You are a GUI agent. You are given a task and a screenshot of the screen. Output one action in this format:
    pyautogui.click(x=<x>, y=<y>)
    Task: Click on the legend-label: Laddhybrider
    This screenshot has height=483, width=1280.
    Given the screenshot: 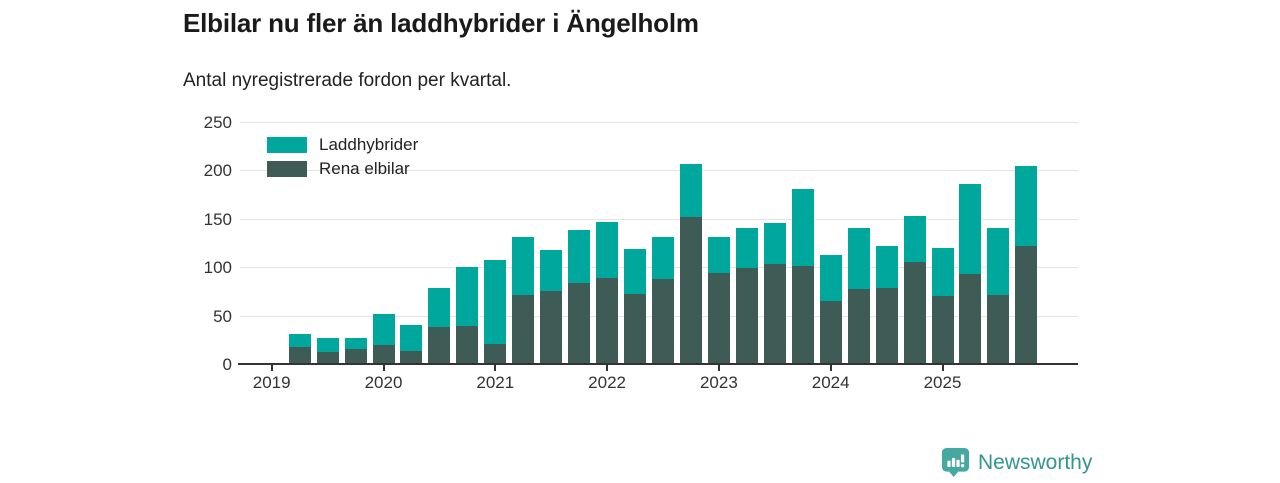 What is the action you would take?
    pyautogui.click(x=369, y=144)
    